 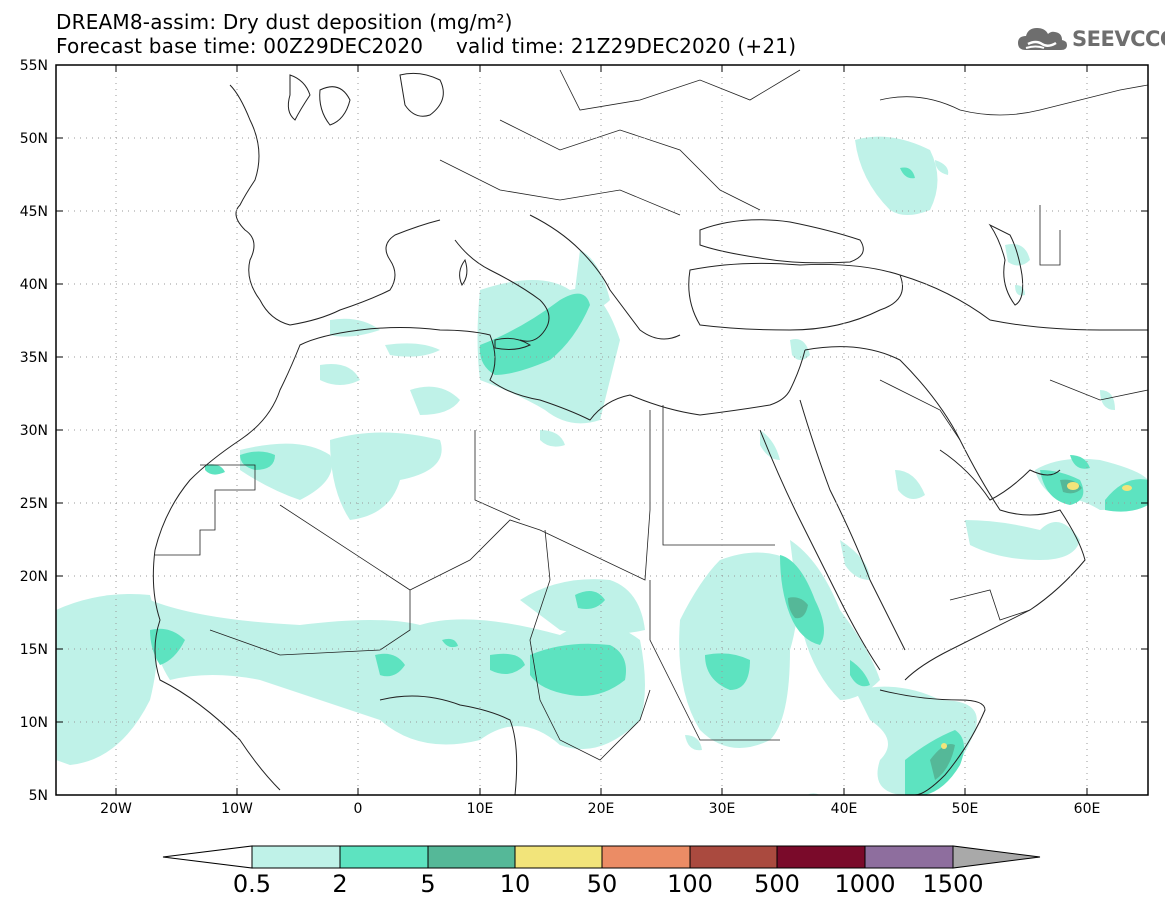 What do you see at coordinates (722, 809) in the screenshot?
I see `lon-label: 30E` at bounding box center [722, 809].